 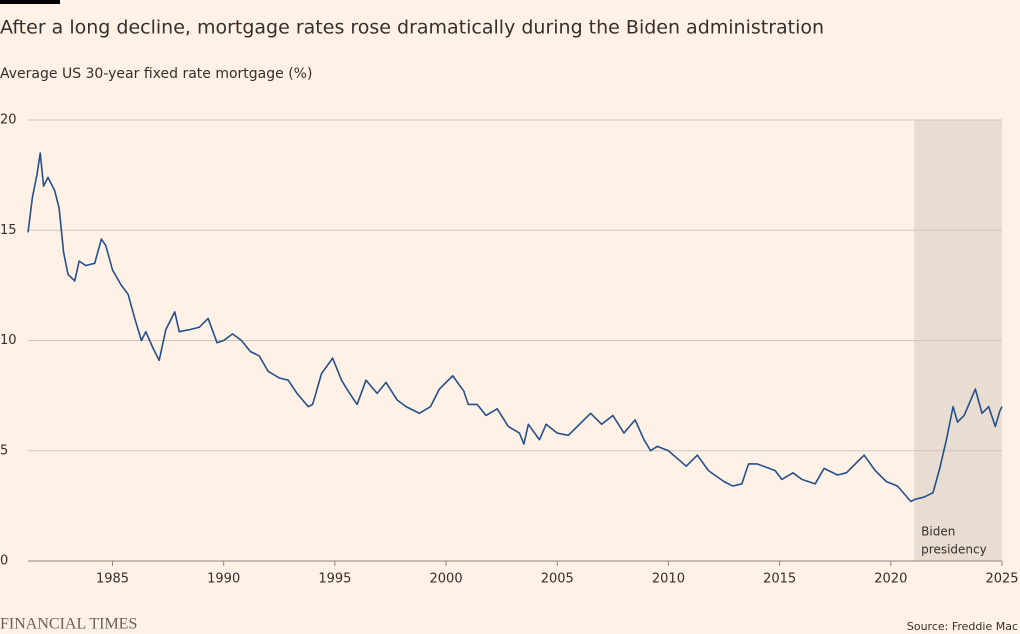 What do you see at coordinates (112, 579) in the screenshot?
I see `x-tick-label: 1985` at bounding box center [112, 579].